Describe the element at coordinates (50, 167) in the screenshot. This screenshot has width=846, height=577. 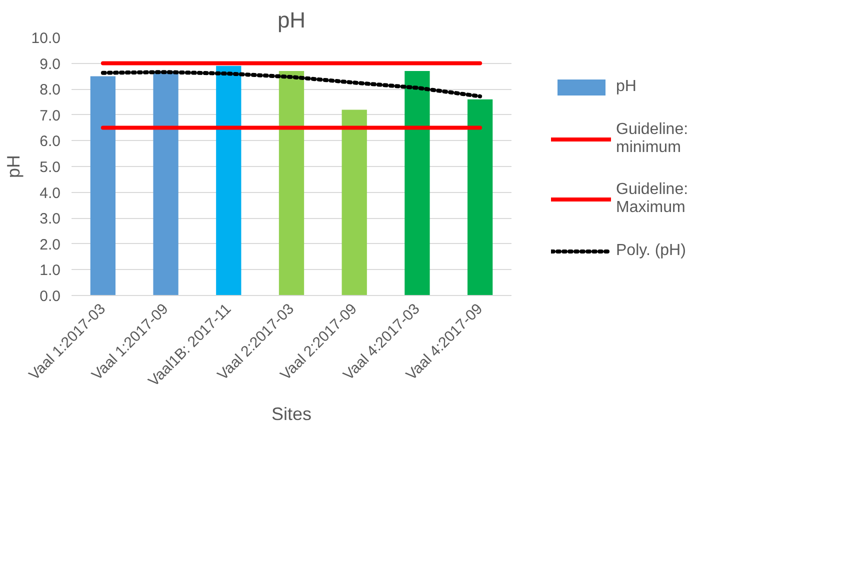
I see `y-tick-label: 5.0` at that location.